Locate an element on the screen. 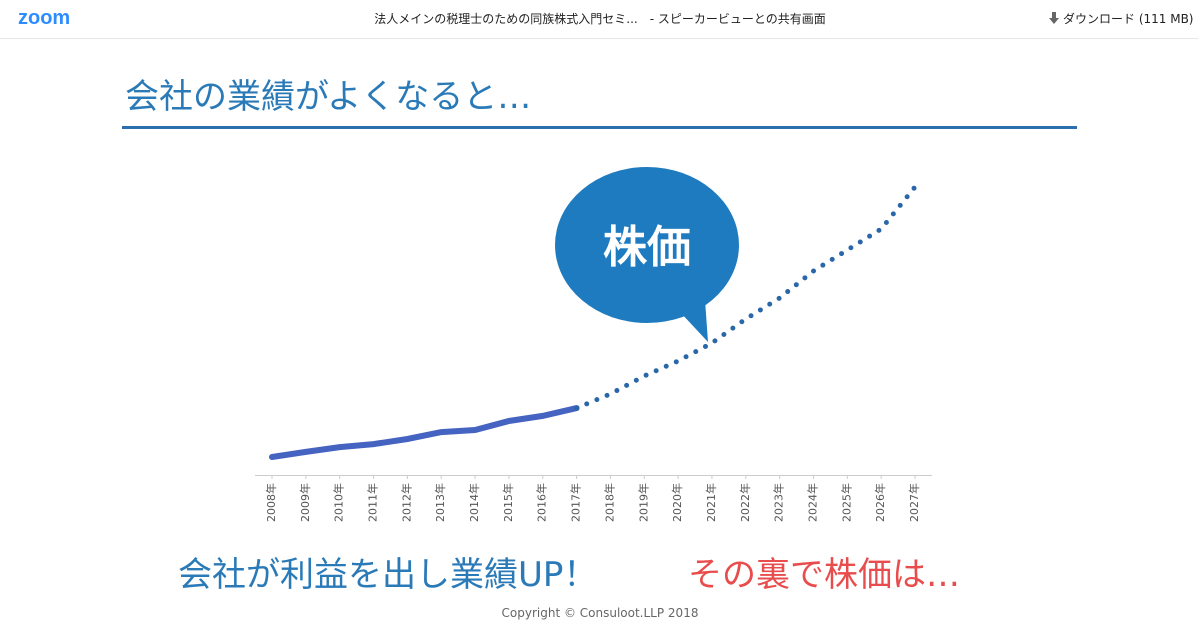 Image resolution: width=1198 pixels, height=628 pixels. x-tick-label: 2025年 is located at coordinates (846, 502).